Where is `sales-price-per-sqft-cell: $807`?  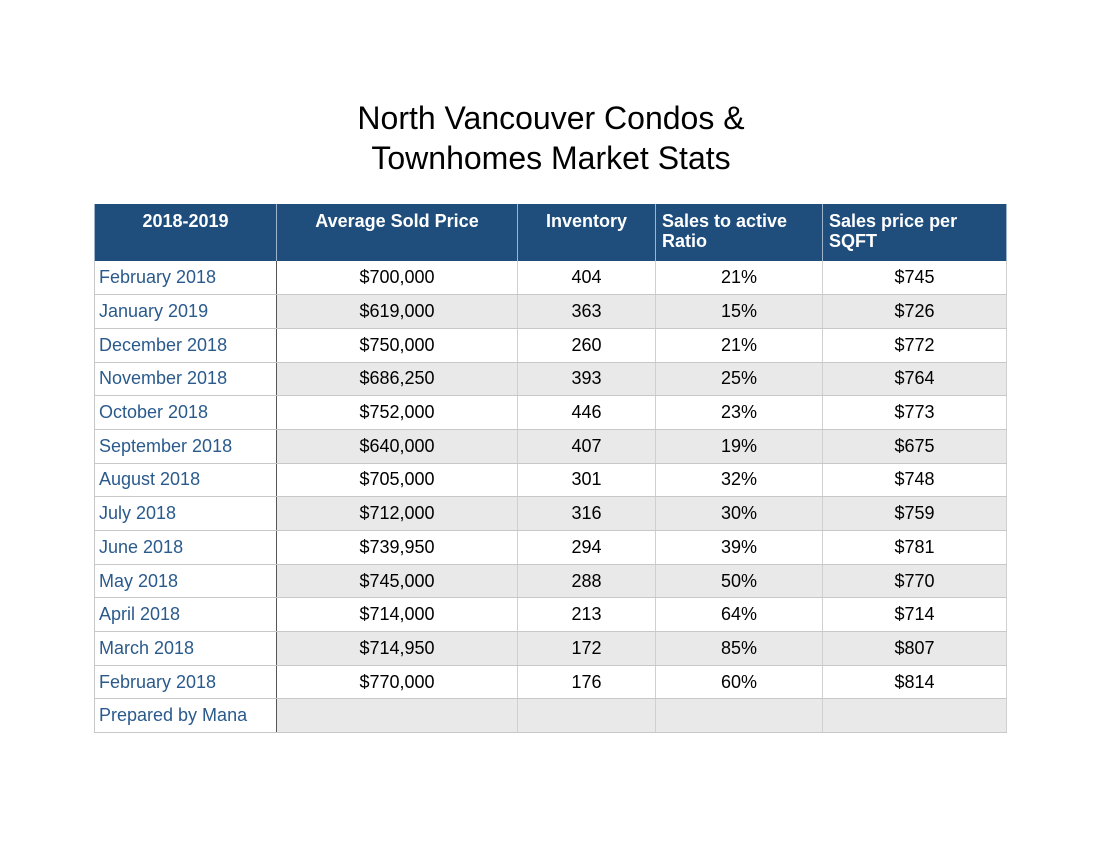
sales-price-per-sqft-cell: $807 is located at coordinates (914, 648).